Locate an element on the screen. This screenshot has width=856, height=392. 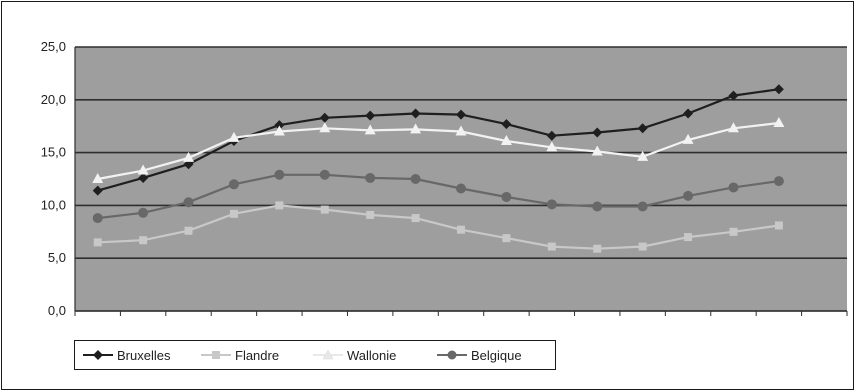
legend-marker-wallonie is located at coordinates (328, 354).